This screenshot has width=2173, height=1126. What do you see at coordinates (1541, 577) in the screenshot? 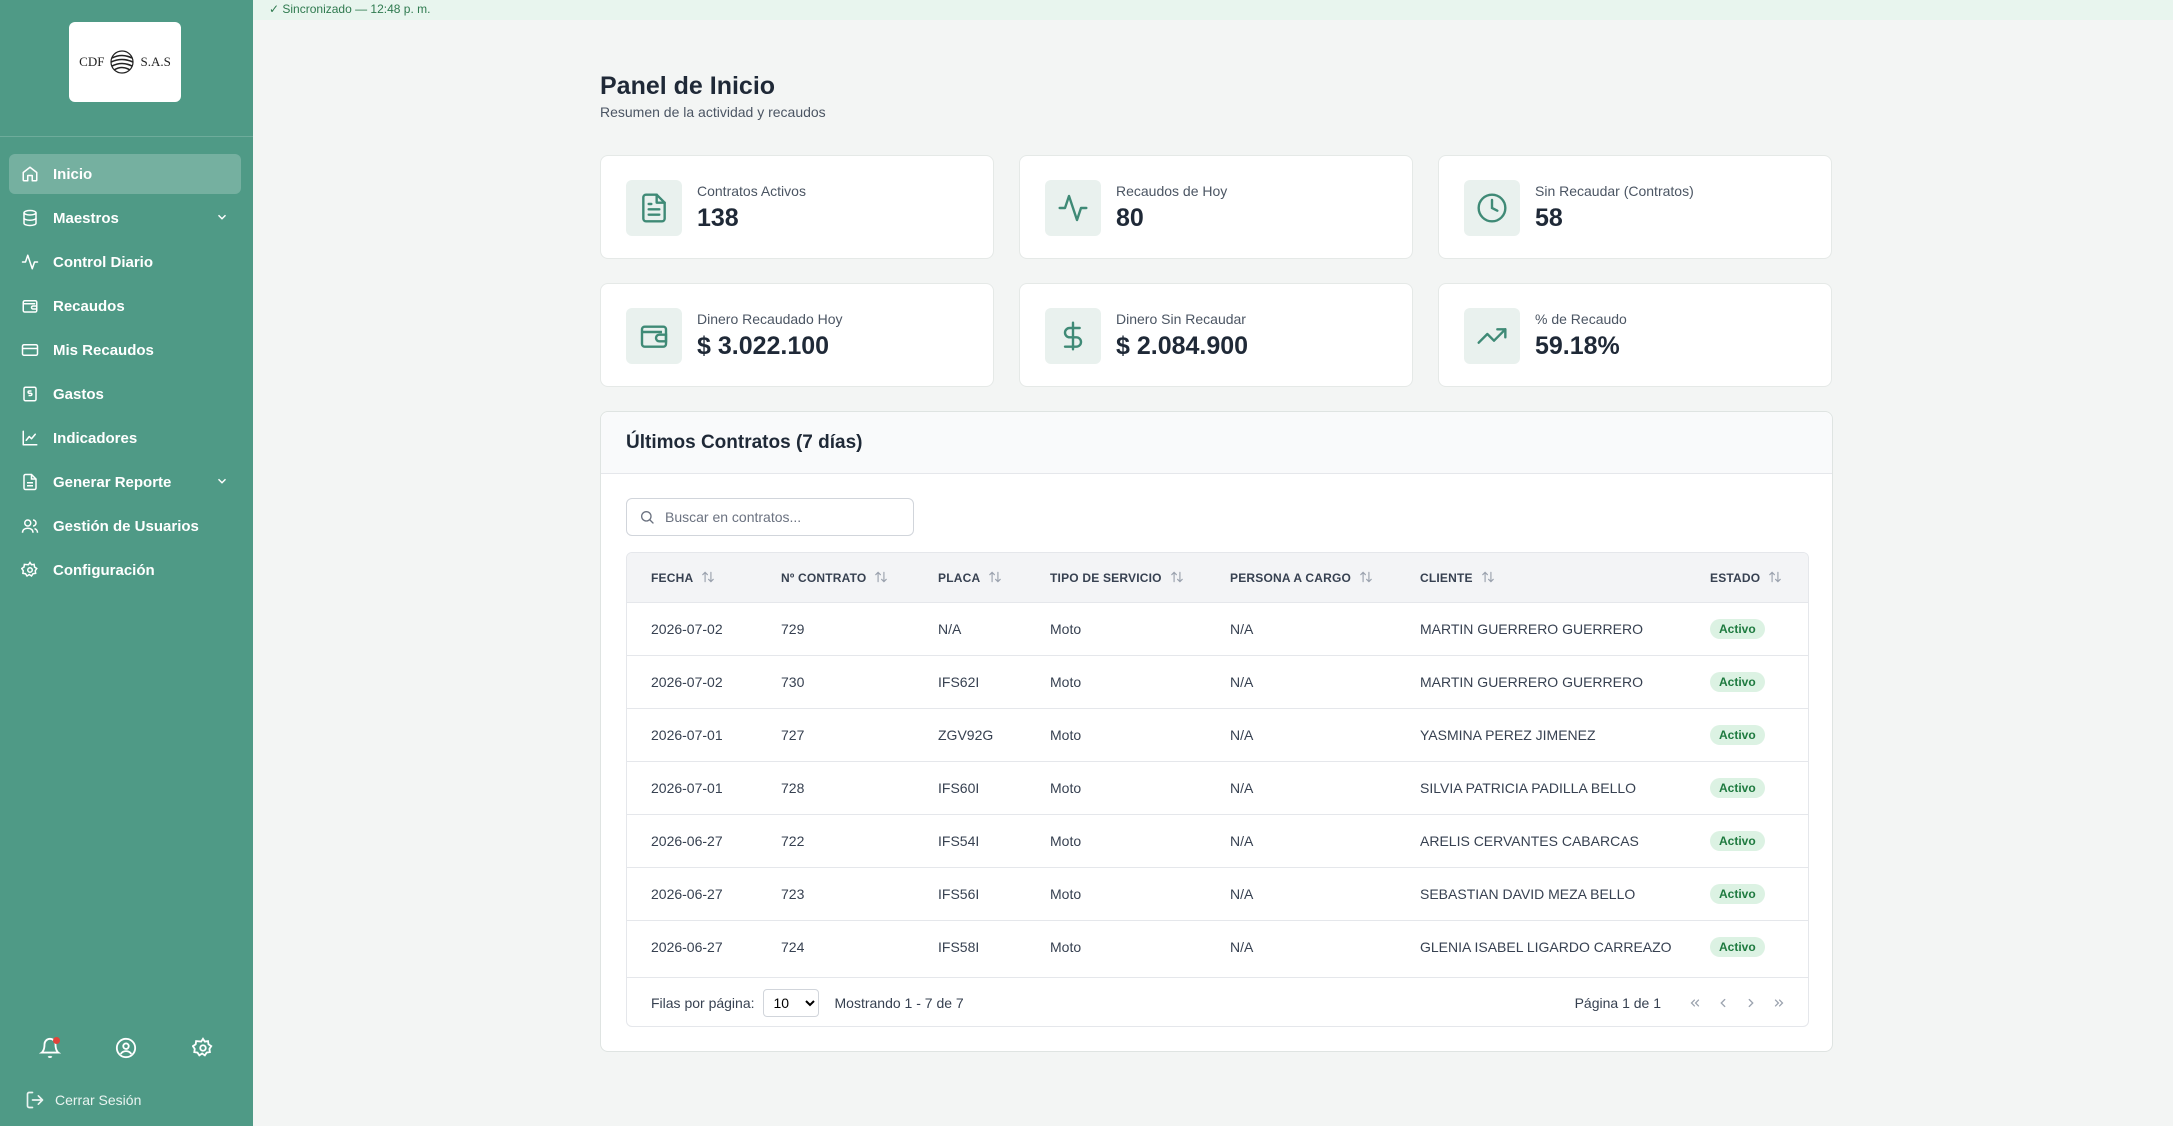
I see `column-header-cliente: CLIENTE` at bounding box center [1541, 577].